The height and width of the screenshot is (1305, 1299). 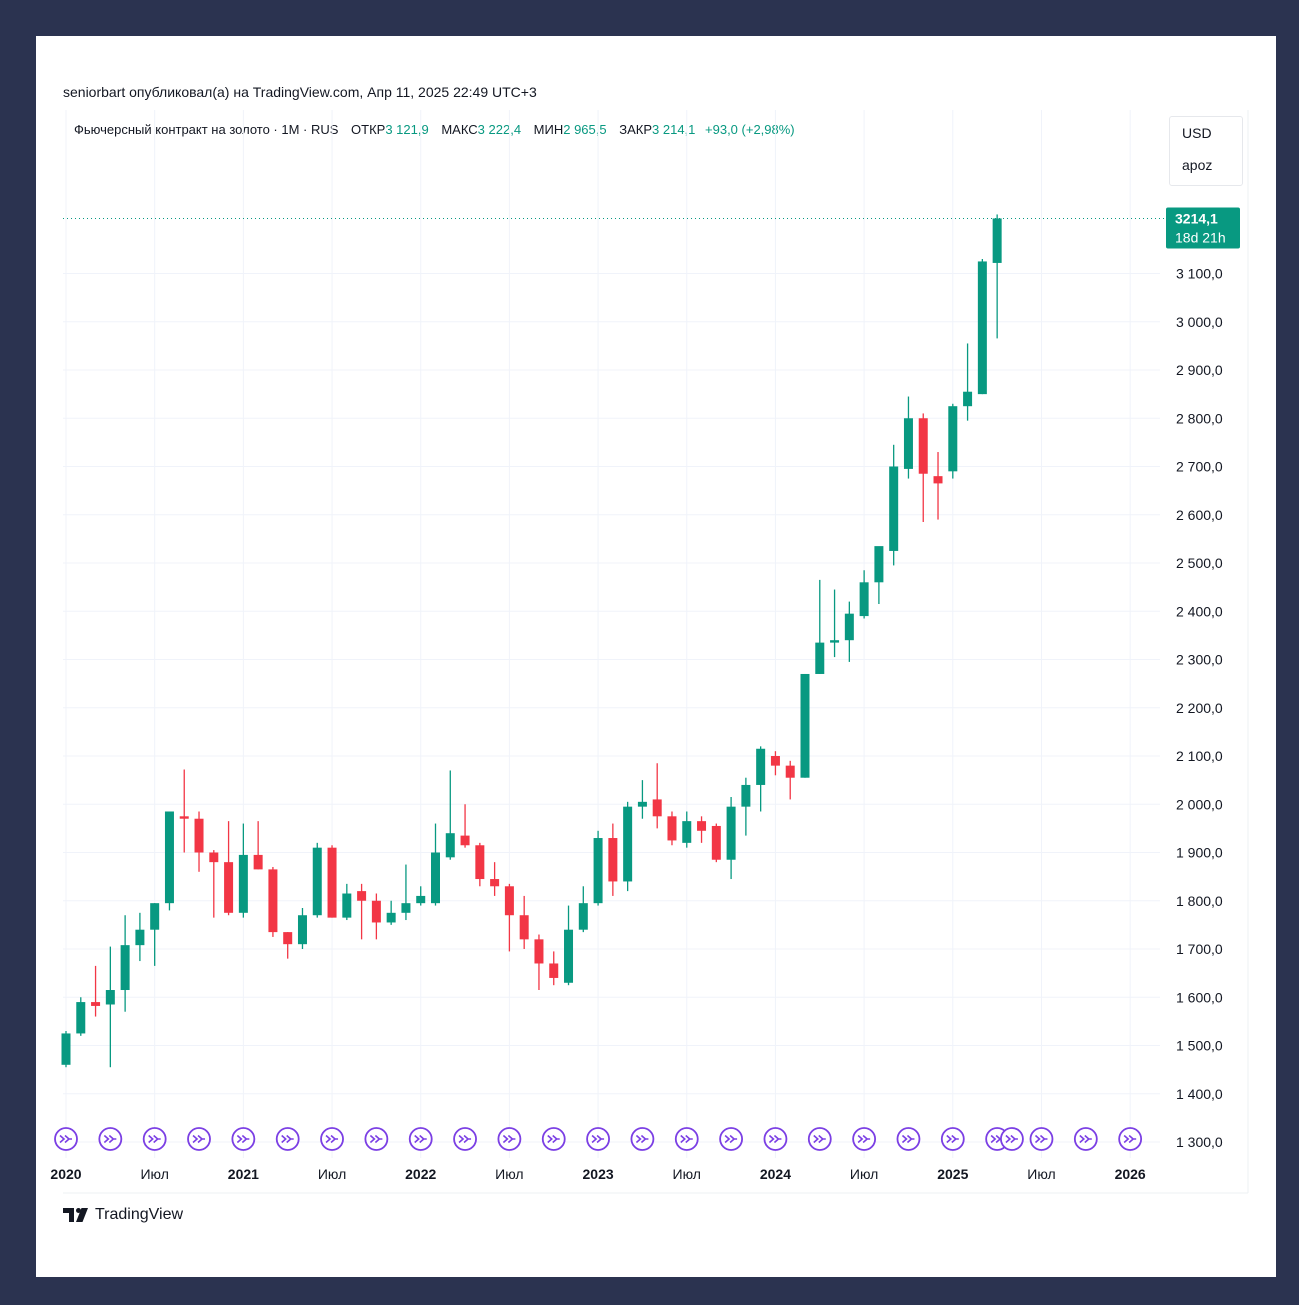 What do you see at coordinates (1197, 133) in the screenshot?
I see `currency-label: USD` at bounding box center [1197, 133].